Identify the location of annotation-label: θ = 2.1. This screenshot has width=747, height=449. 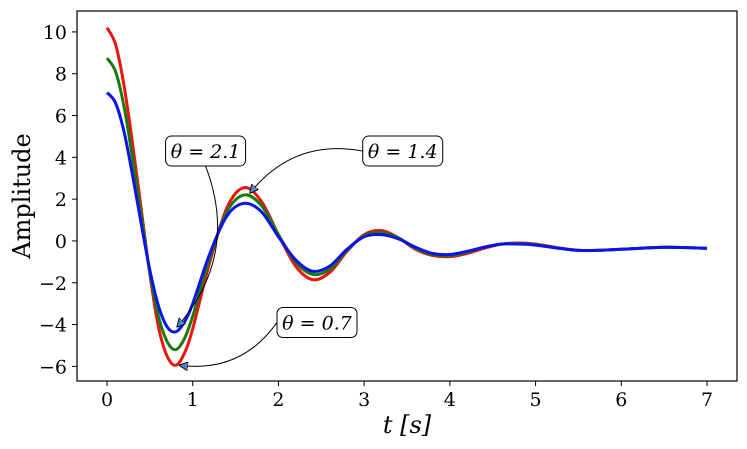
(206, 152).